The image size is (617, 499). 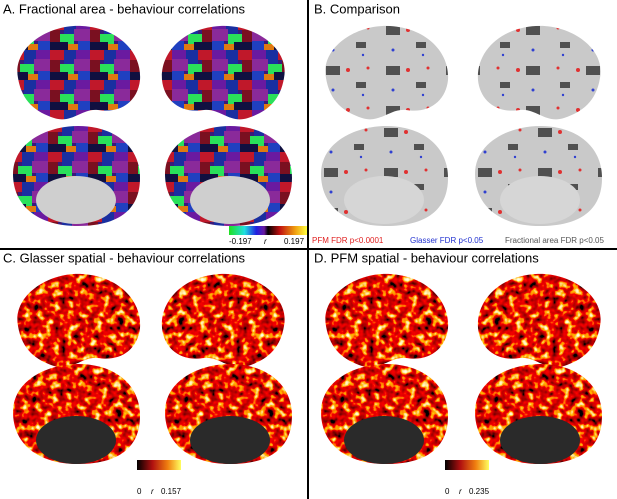 I want to click on legend-item: PFM FDR p<0.0001, so click(x=348, y=240).